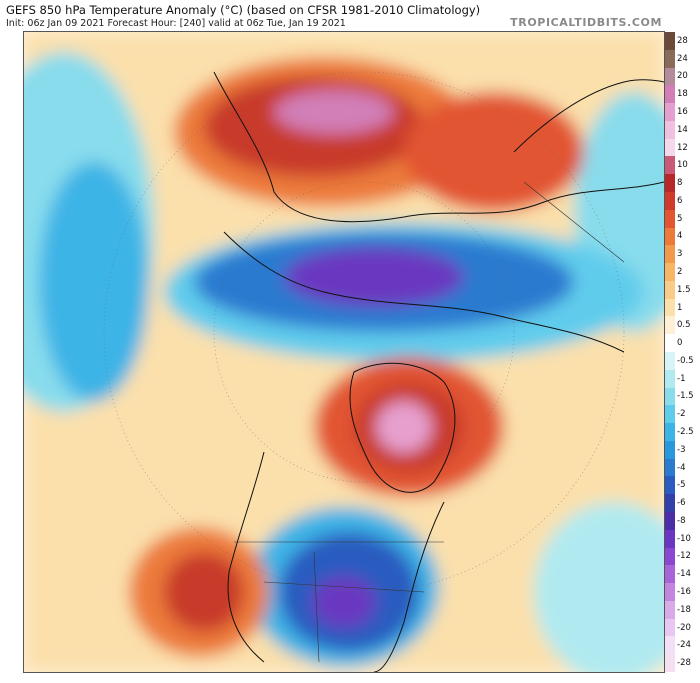 Image resolution: width=700 pixels, height=683 pixels. What do you see at coordinates (682, 76) in the screenshot?
I see `colorbar-label: 20` at bounding box center [682, 76].